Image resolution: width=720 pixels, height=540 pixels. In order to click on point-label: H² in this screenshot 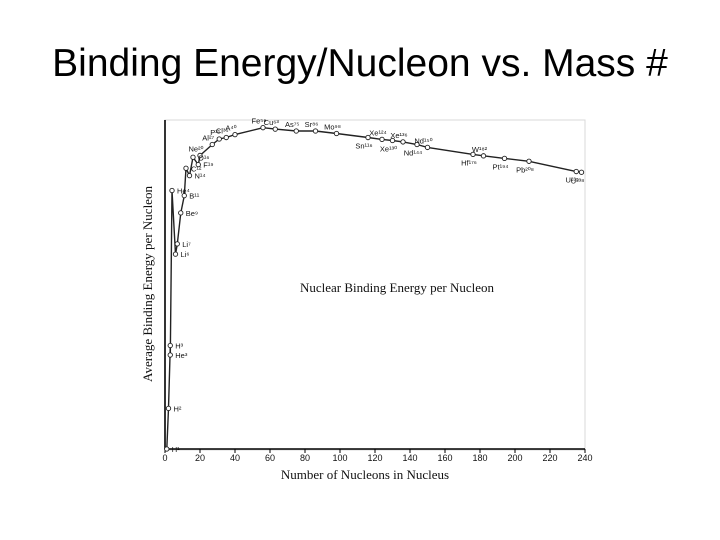, I will do `click(178, 408)`.